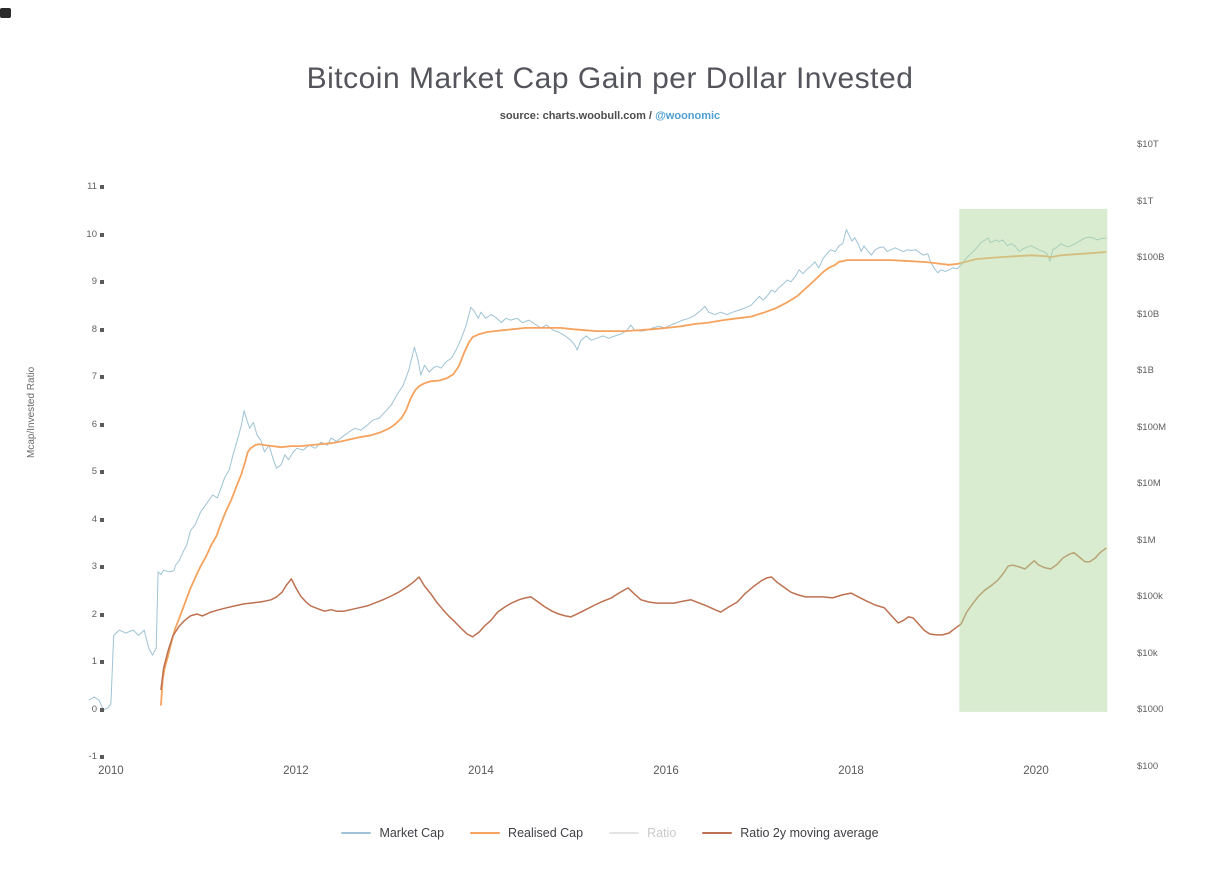  Describe the element at coordinates (717, 833) in the screenshot. I see `legend-swatch-ratio-2y-ma` at that location.